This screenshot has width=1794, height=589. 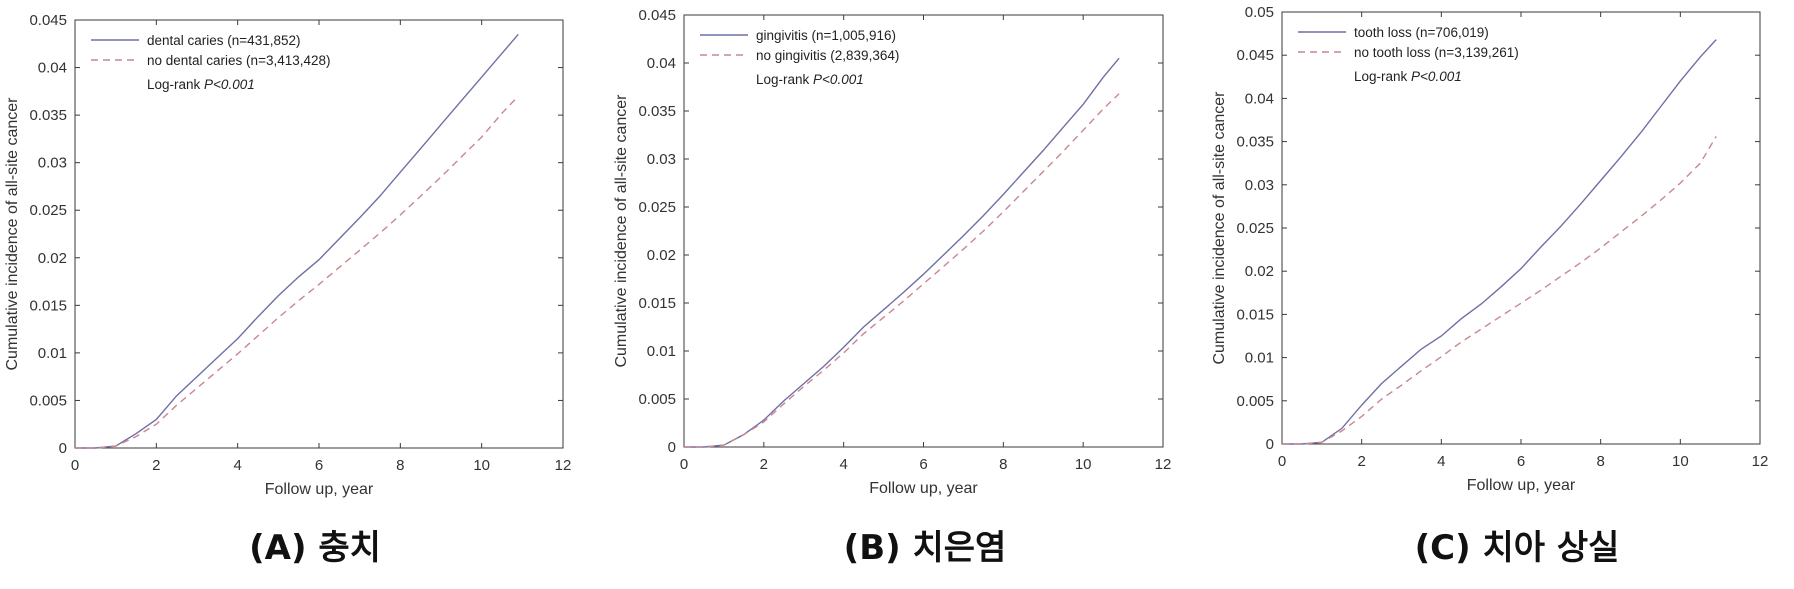 I want to click on panel-a-y-tick-label: 0, so click(x=63, y=448).